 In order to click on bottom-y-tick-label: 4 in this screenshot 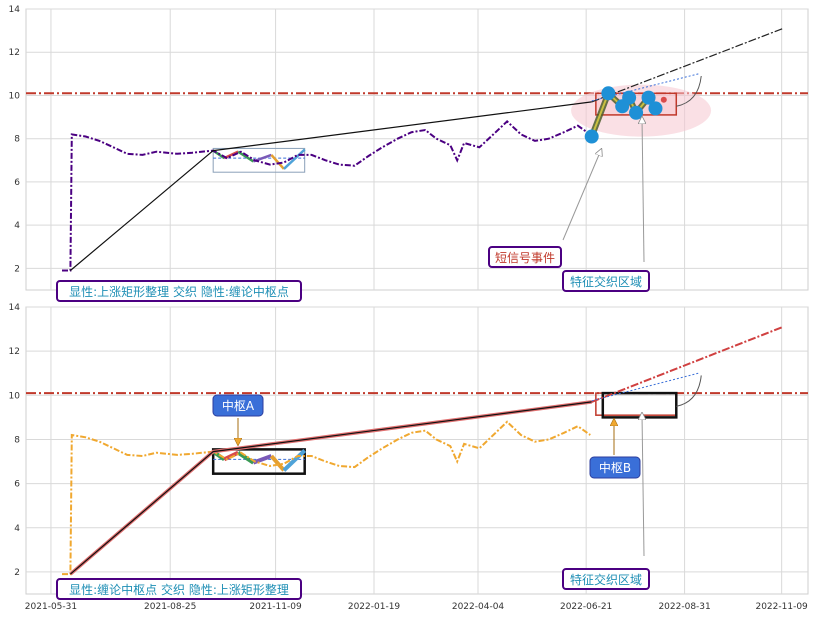, I will do `click(17, 529)`.